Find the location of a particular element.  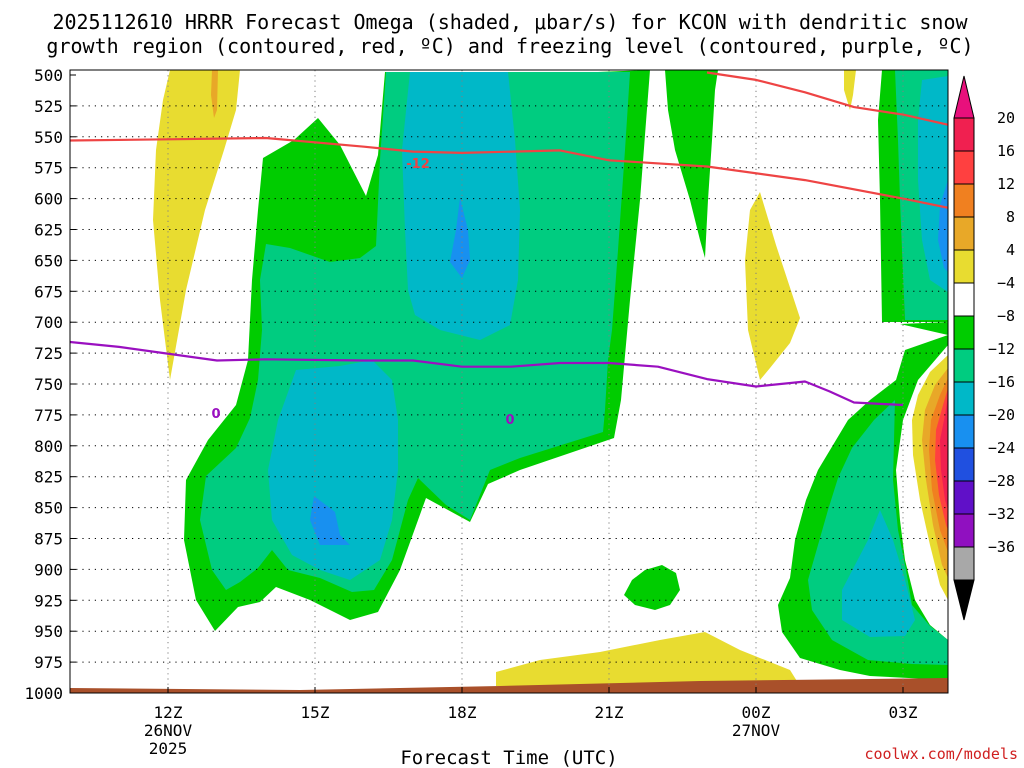

omega-negative-green-blob-south is located at coordinates (652, 587).